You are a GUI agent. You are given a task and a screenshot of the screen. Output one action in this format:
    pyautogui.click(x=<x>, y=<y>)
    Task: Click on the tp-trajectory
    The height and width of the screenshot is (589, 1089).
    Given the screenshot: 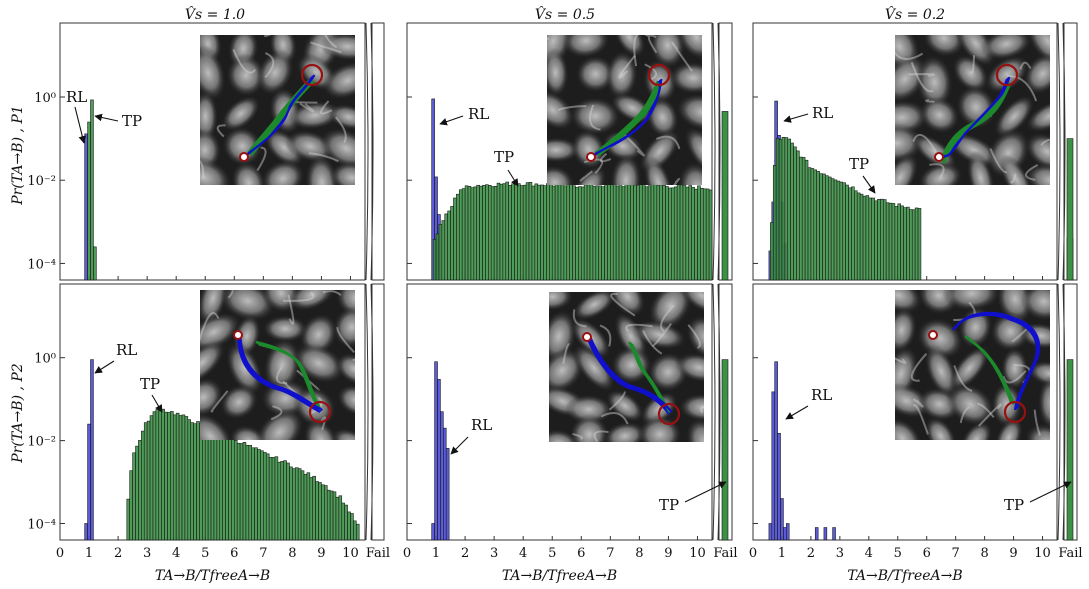 What is the action you would take?
    pyautogui.click(x=627, y=117)
    